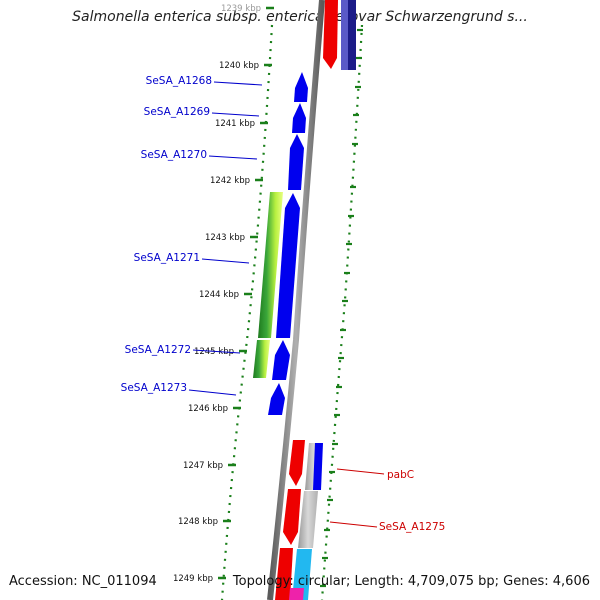 This screenshot has height=600, width=600. What do you see at coordinates (247, 312) in the screenshot?
I see `inner-ruler-arc` at bounding box center [247, 312].